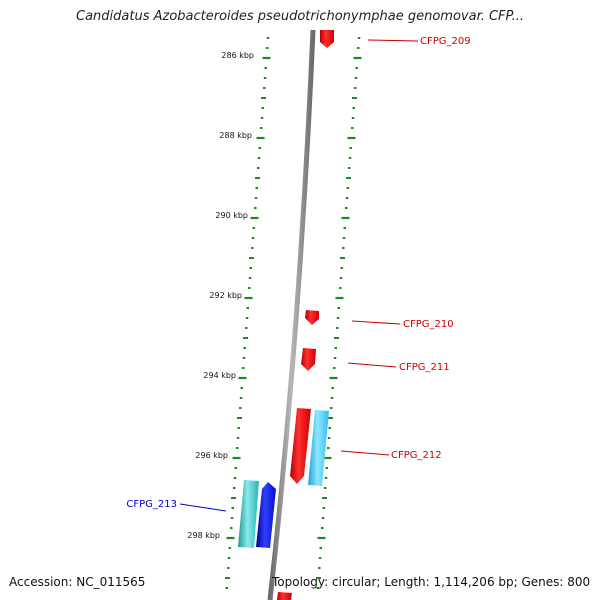 This screenshot has height=600, width=600. I want to click on gene-arrow-cfpg-213-teal, so click(248, 514).